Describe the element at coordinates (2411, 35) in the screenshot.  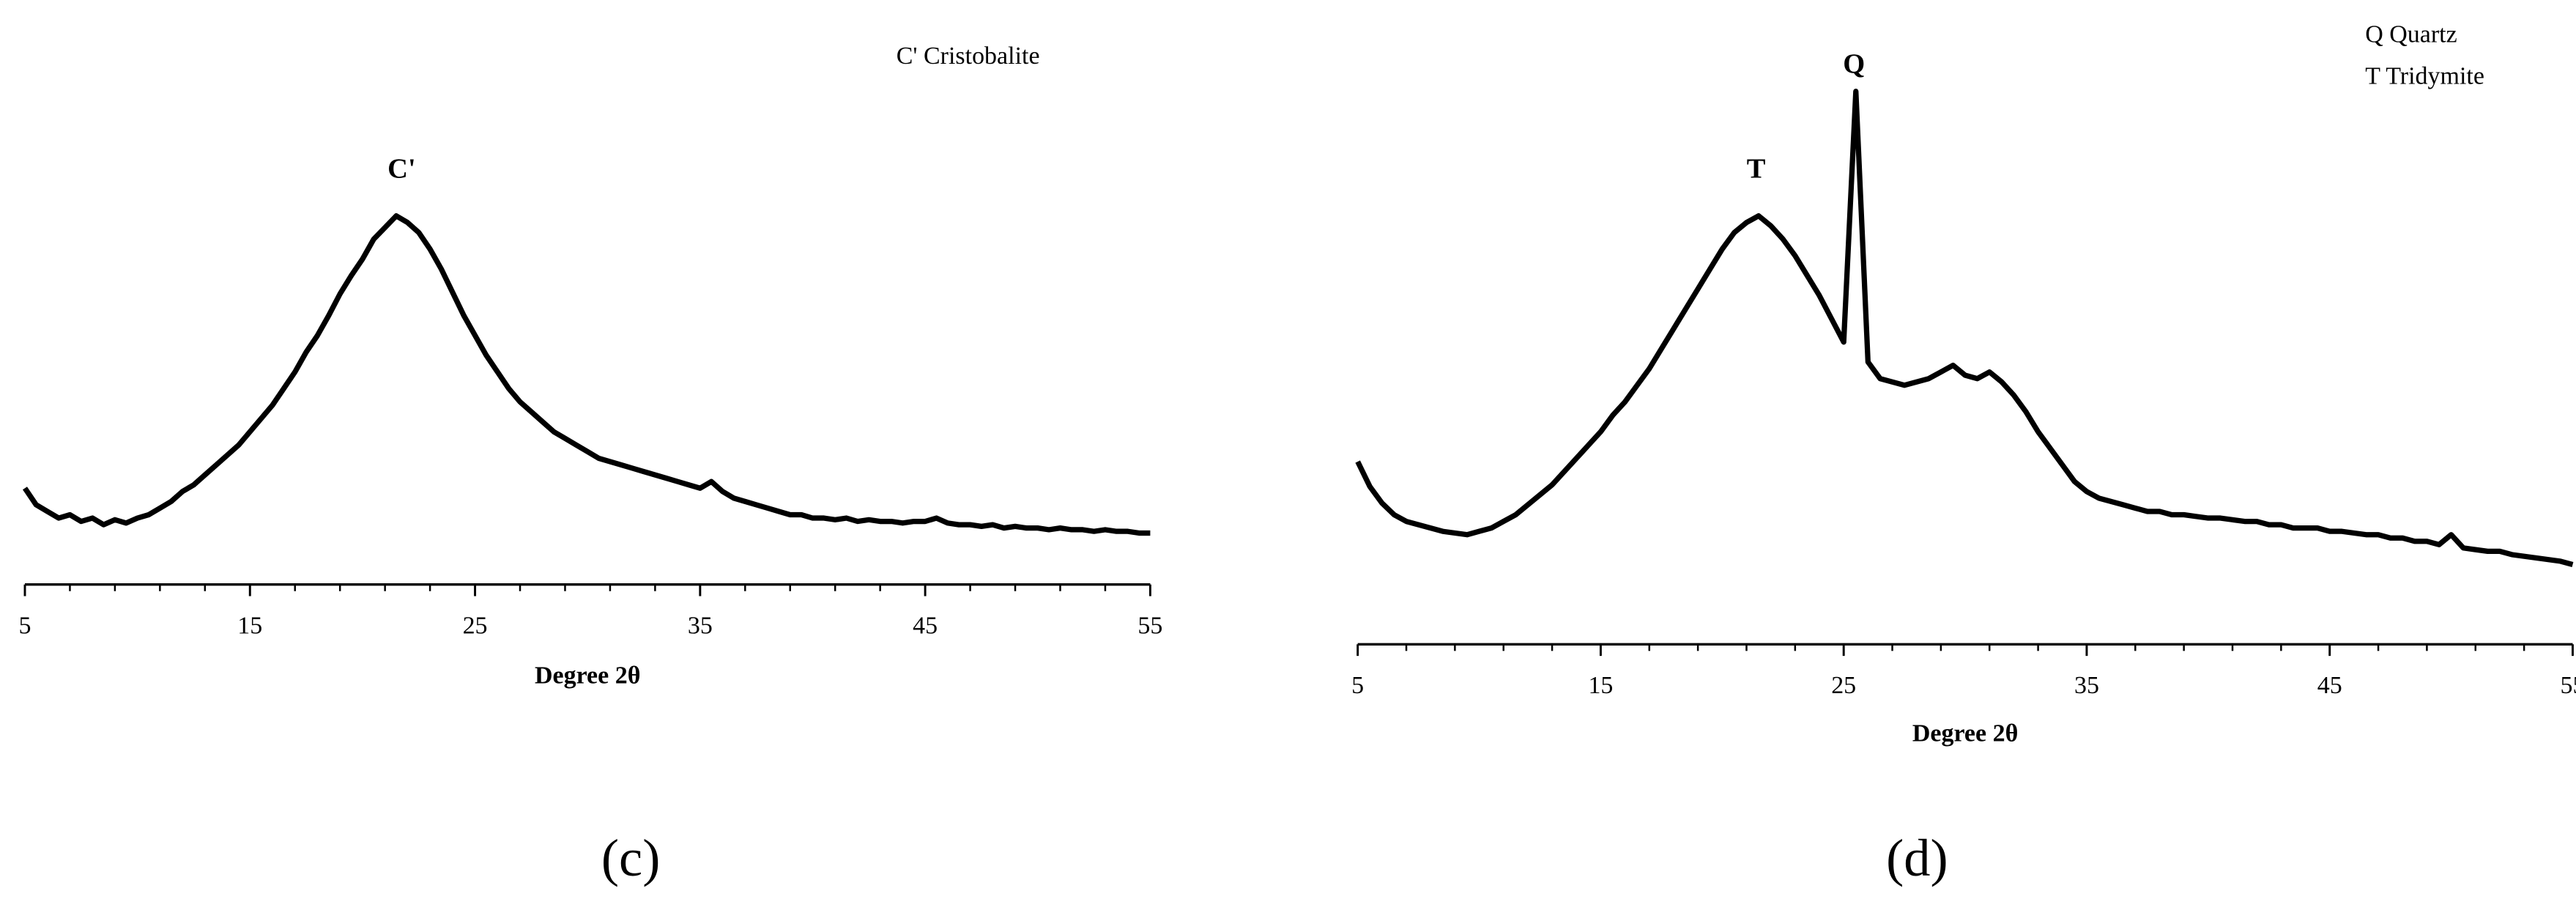
I see `legend-entry: Q Quartz` at that location.